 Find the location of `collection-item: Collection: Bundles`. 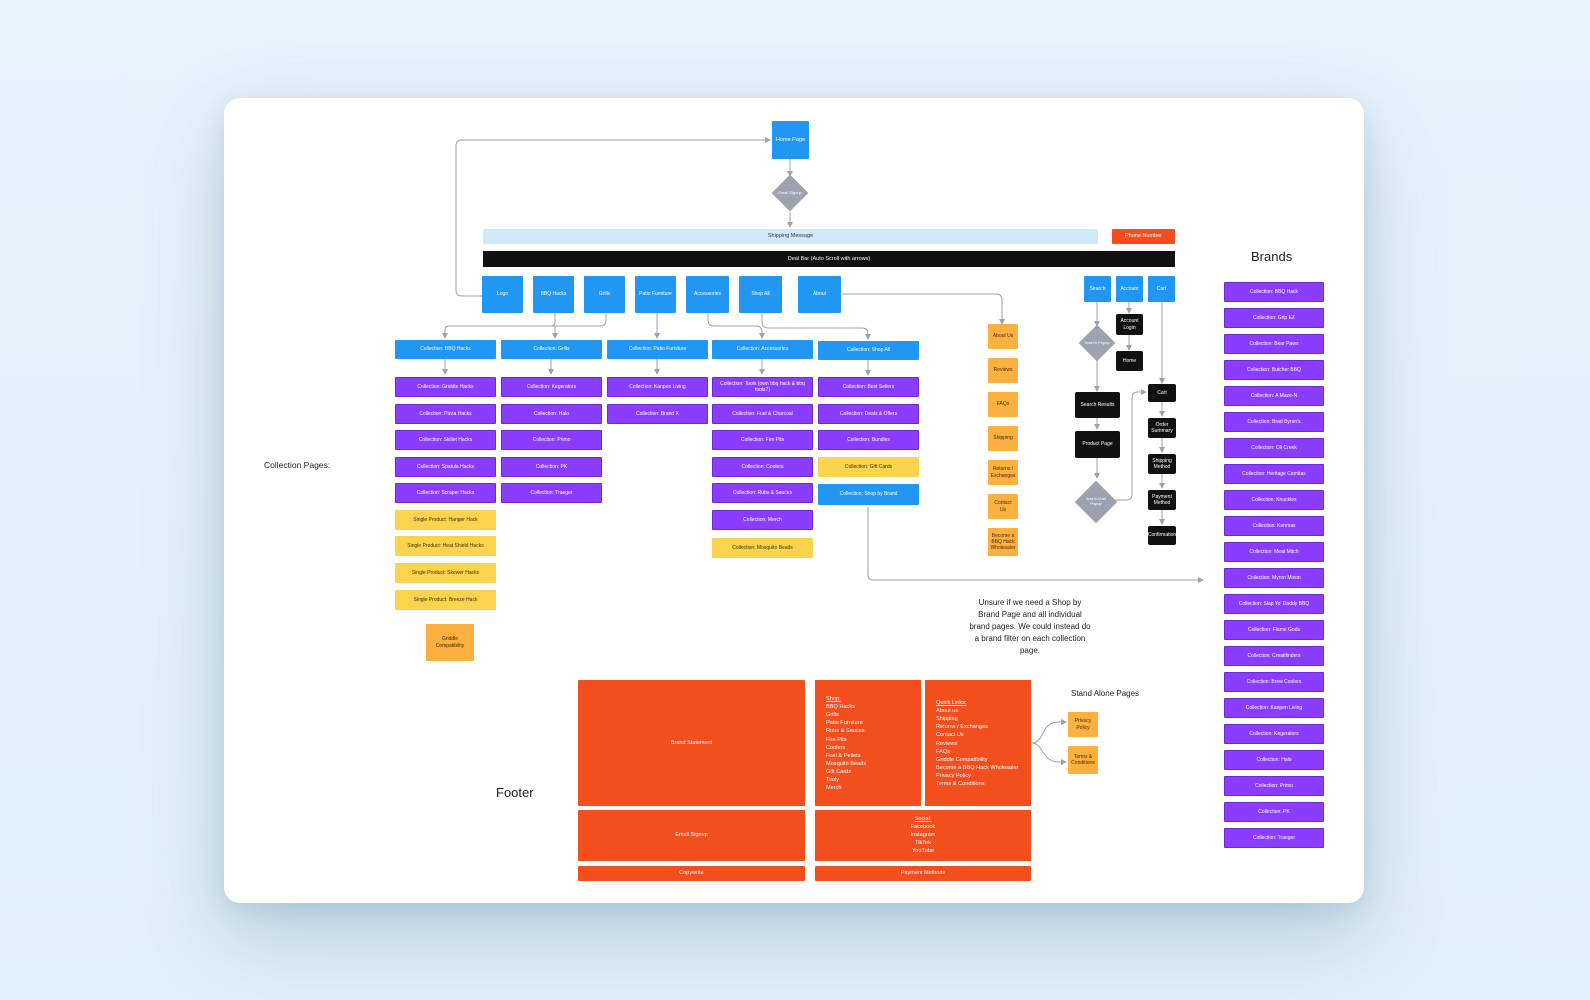

collection-item: Collection: Bundles is located at coordinates (868, 440).